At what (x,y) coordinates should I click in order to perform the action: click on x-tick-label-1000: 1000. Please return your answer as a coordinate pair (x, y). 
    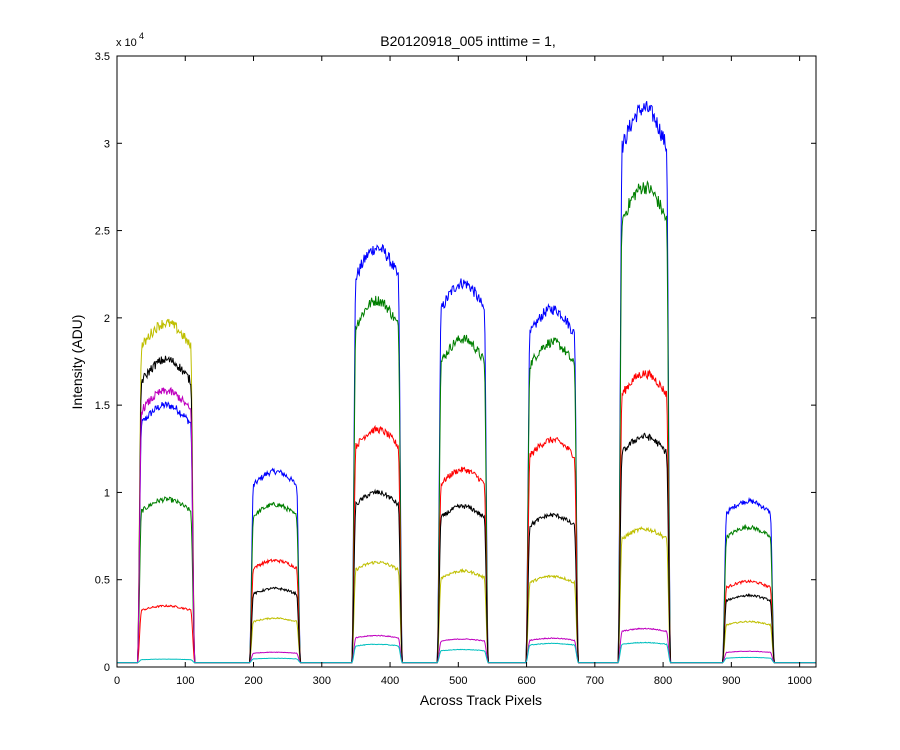
    Looking at the image, I should click on (799, 681).